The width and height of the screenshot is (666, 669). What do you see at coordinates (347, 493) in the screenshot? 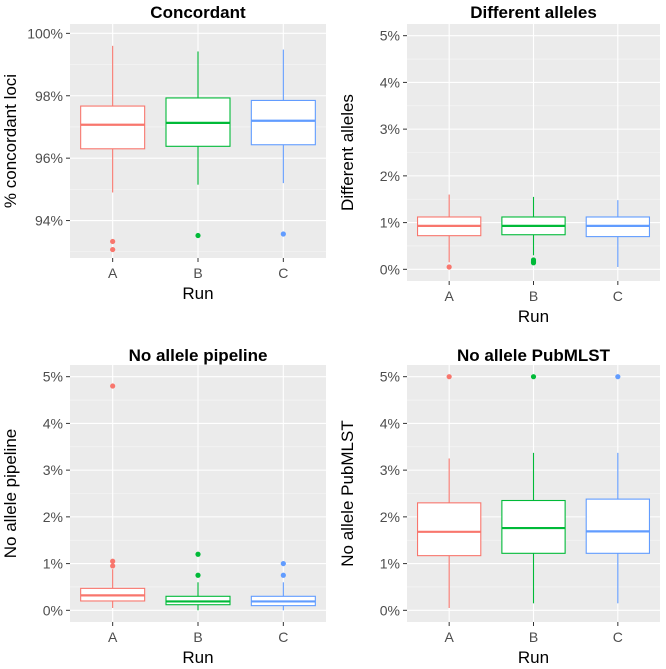
I see `y-axis-title: No allele PubMLST` at bounding box center [347, 493].